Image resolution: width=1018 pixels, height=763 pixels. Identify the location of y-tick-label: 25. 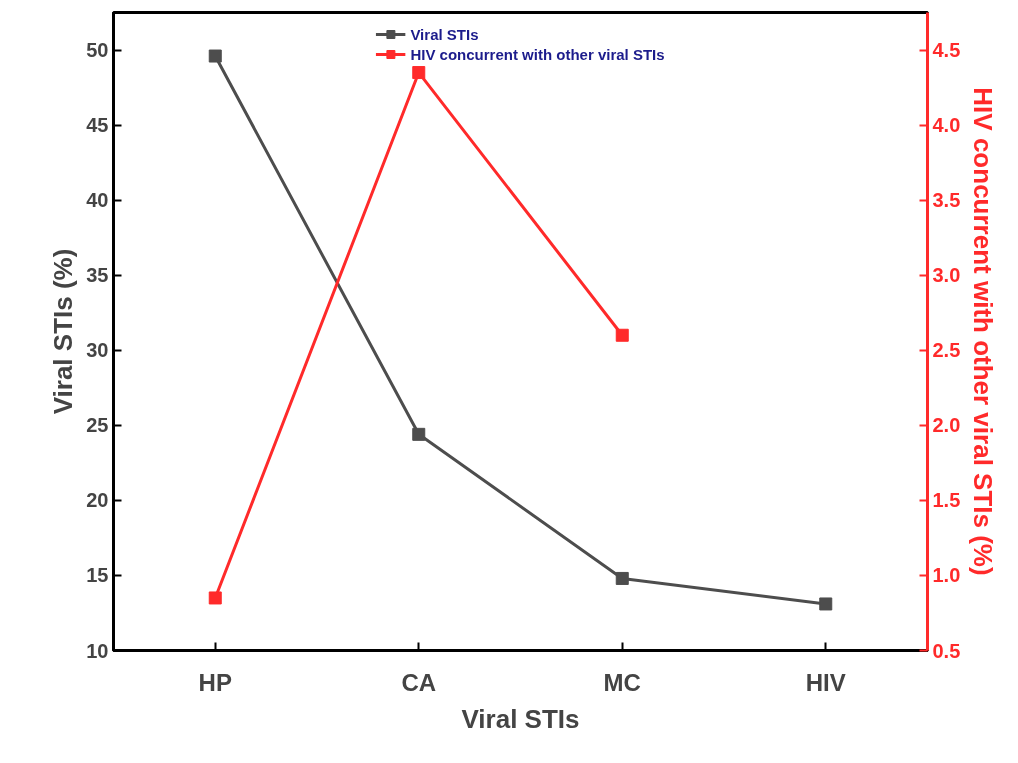
(97, 425).